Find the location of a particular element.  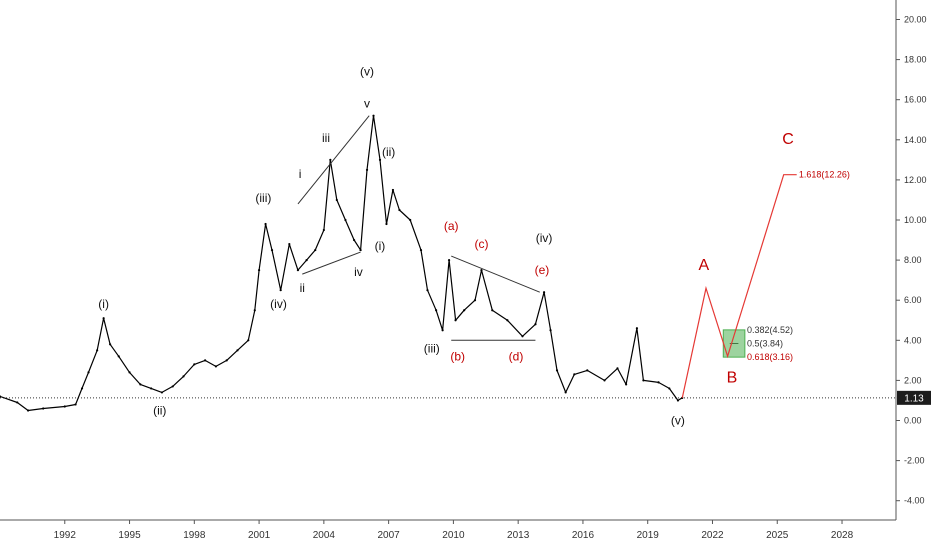

y-tick-label: -2.00 is located at coordinates (914, 461).